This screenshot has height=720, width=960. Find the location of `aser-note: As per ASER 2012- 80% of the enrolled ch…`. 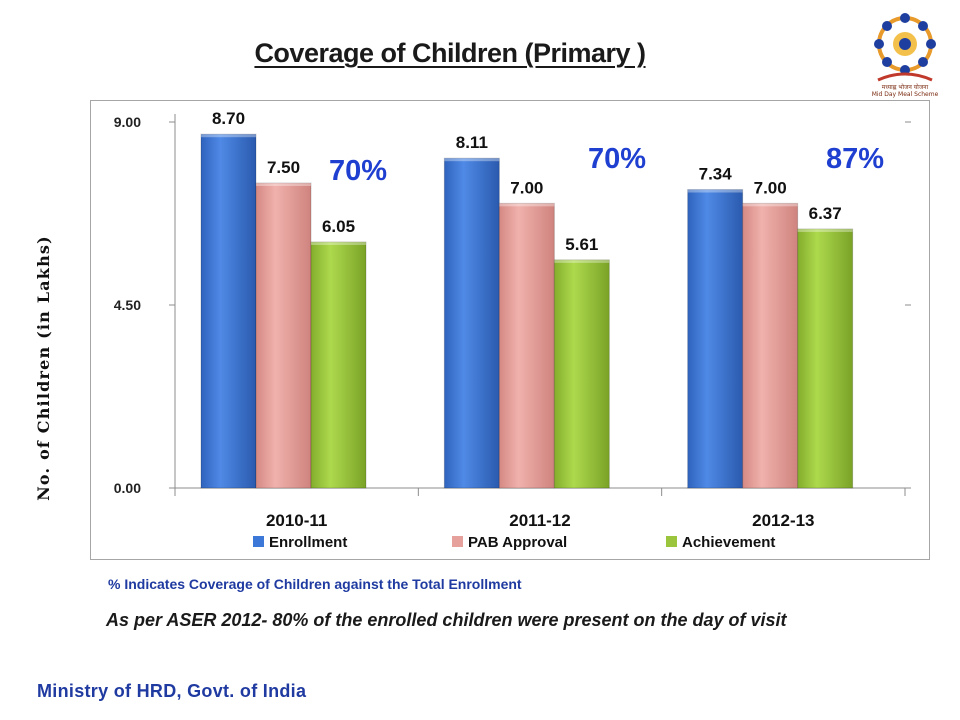

aser-note: As per ASER 2012- 80% of the enrolled ch… is located at coordinates (446, 620).